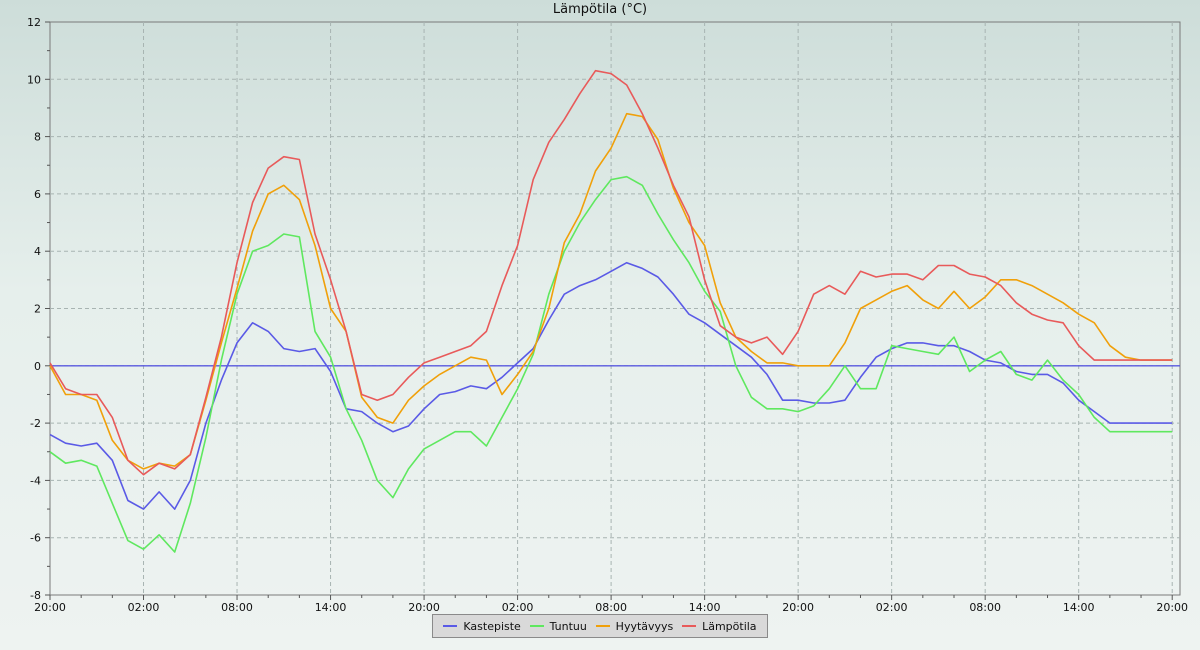  What do you see at coordinates (35, 480) in the screenshot?
I see `y-tick-label: -4` at bounding box center [35, 480].